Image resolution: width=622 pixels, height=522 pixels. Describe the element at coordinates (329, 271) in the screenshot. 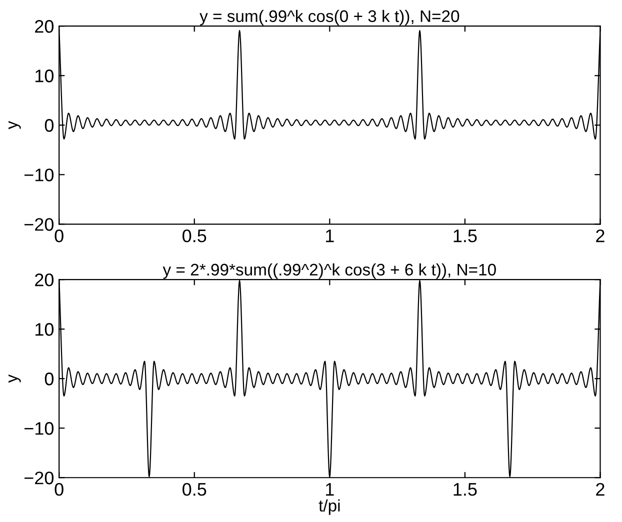

I see `chart-title: y = 2*.99*sum((.99^2)^k cos(3 + 6 k t)), N=10` at that location.